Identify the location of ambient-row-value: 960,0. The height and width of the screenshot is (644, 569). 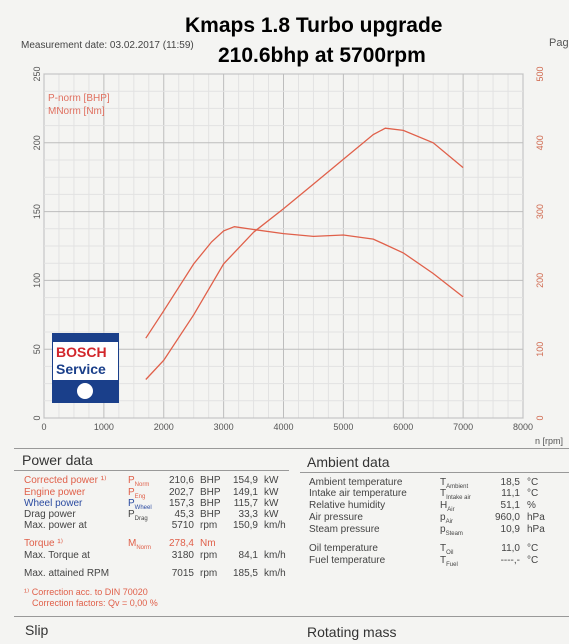
(507, 517).